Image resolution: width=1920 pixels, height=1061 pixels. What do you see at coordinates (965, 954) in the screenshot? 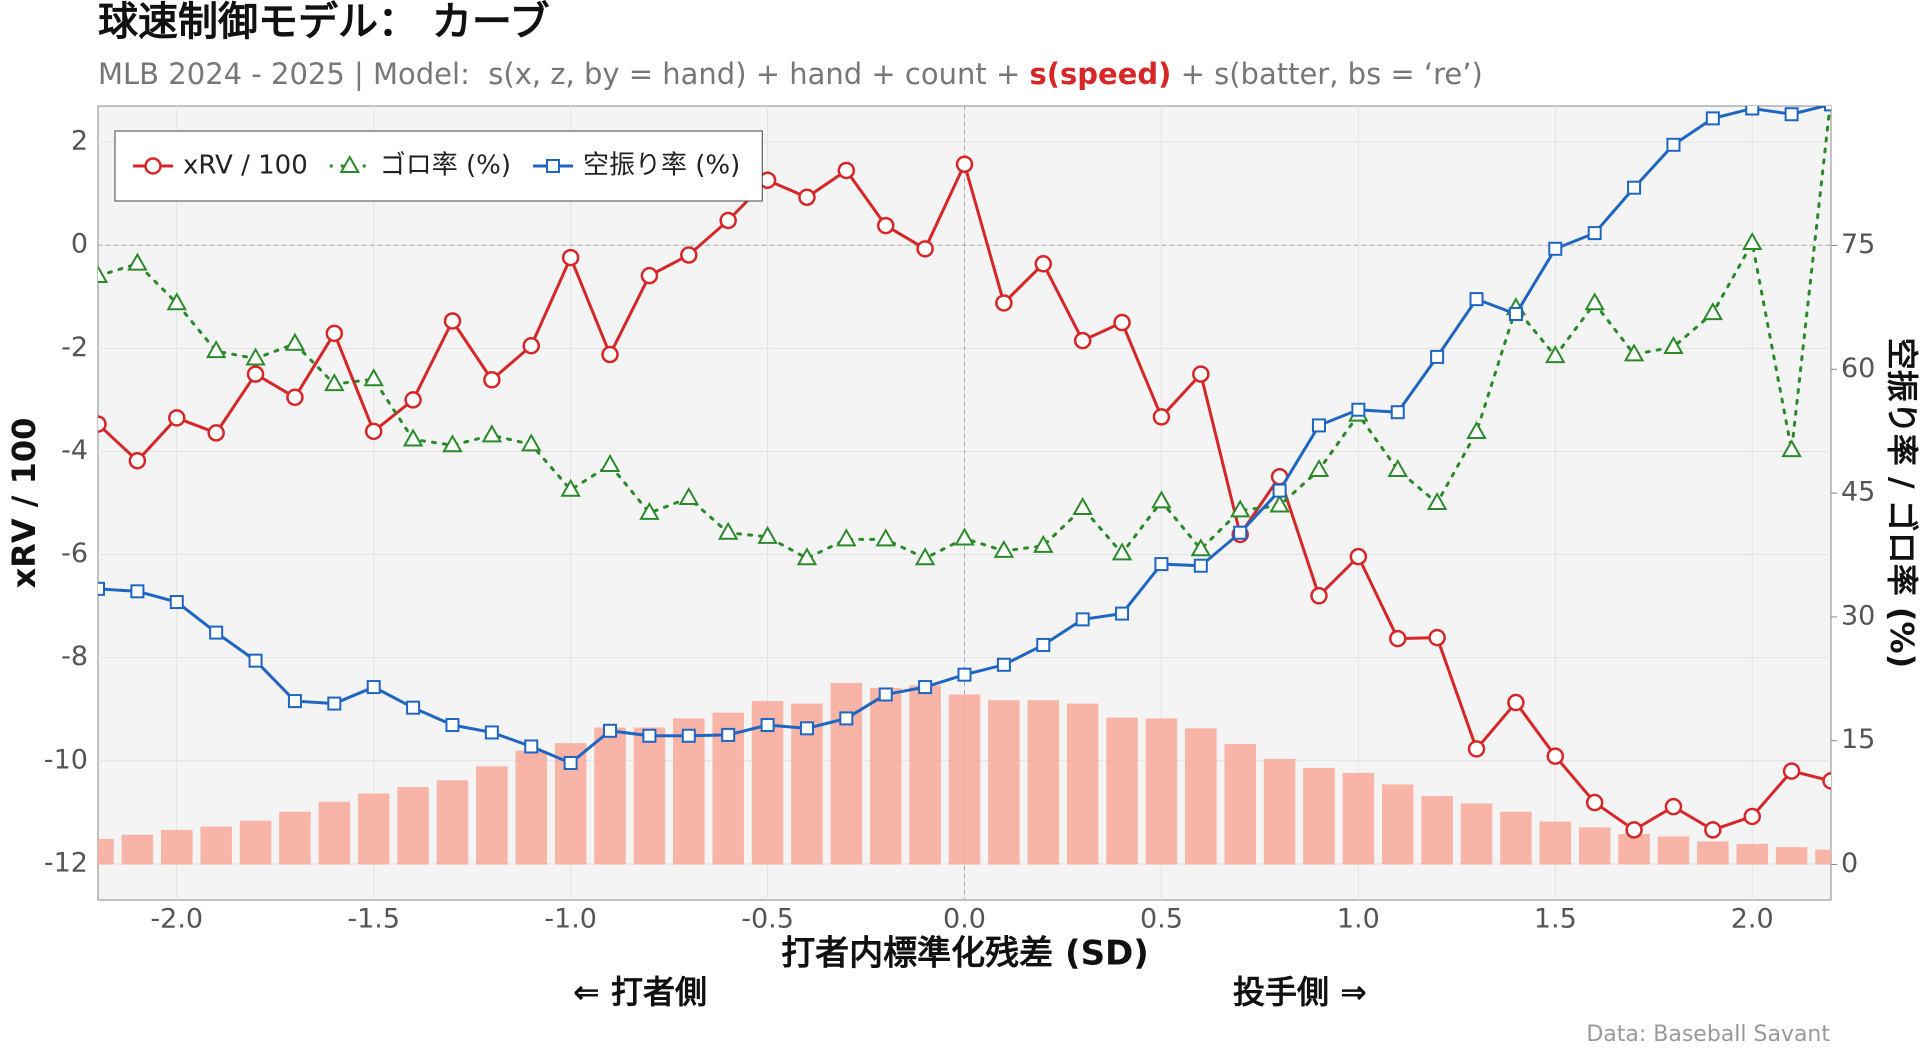
I see `x-axis-label: 打者内標準化残差 (SD)` at bounding box center [965, 954].